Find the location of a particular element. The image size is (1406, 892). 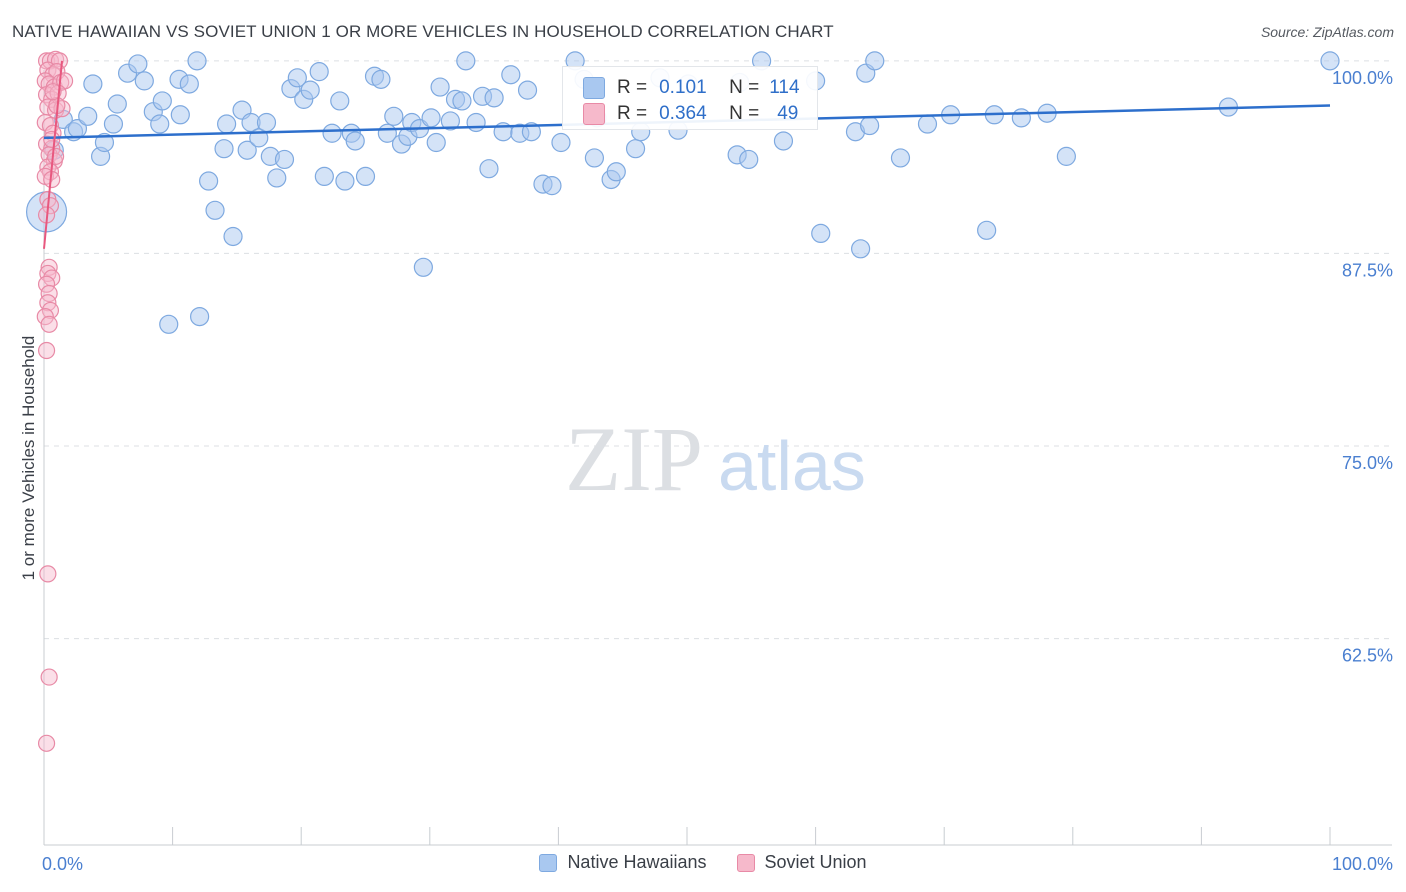

stats-row-native-hawaiians: R = 0.101 N = 114 is located at coordinates (691, 88).